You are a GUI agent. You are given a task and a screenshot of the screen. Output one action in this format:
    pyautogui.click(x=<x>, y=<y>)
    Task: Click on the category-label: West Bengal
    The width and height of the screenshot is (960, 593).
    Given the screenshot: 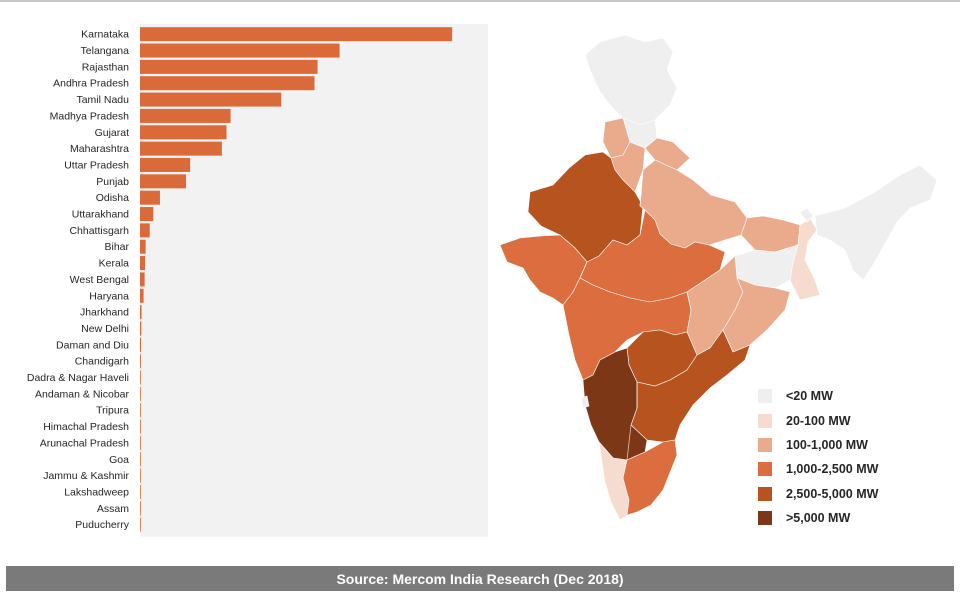 What is the action you would take?
    pyautogui.click(x=99, y=280)
    